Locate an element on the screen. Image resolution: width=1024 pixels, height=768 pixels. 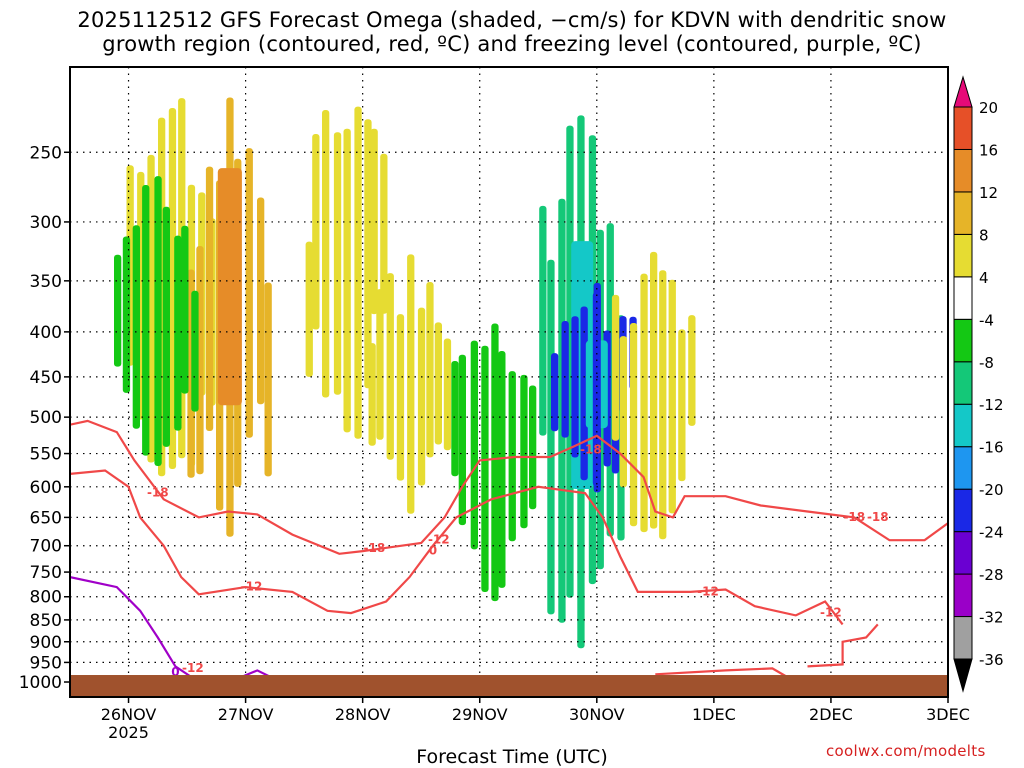
y-tick-label: 750 is located at coordinates (46, 573).